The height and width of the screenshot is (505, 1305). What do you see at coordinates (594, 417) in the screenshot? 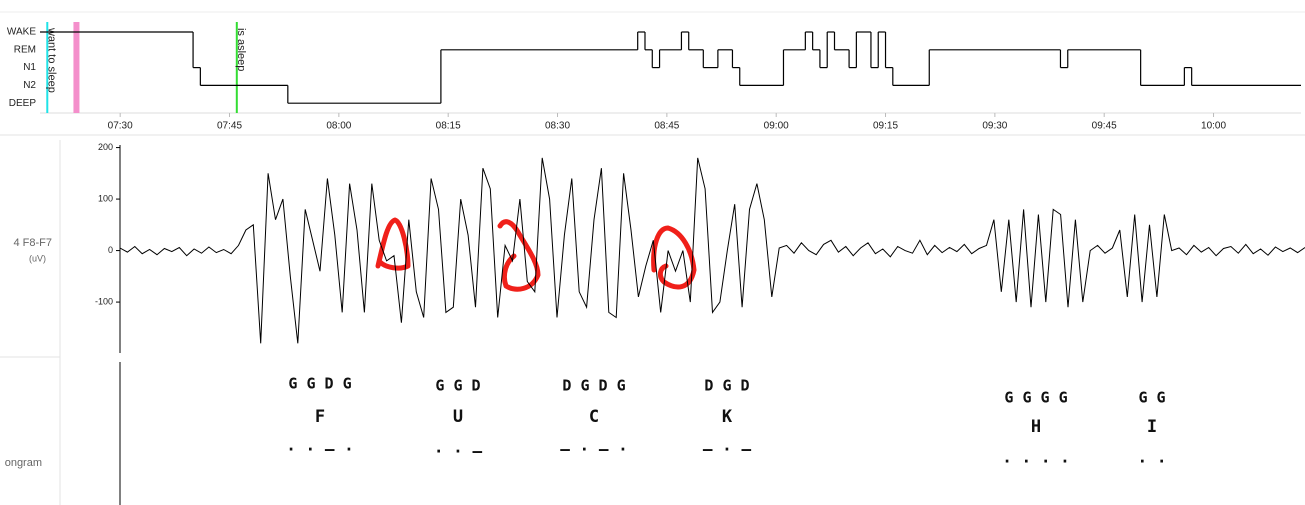
I see `note-letter: C` at bounding box center [594, 417].